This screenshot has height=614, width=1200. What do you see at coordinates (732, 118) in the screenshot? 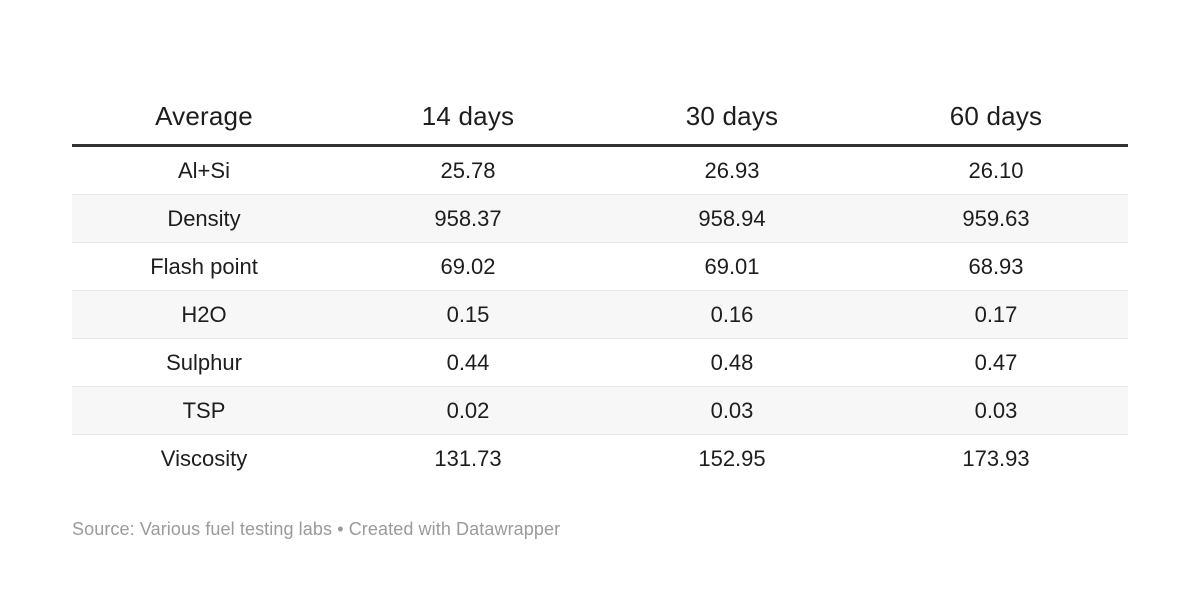
I see `column-header-30-days: 30 days` at bounding box center [732, 118].